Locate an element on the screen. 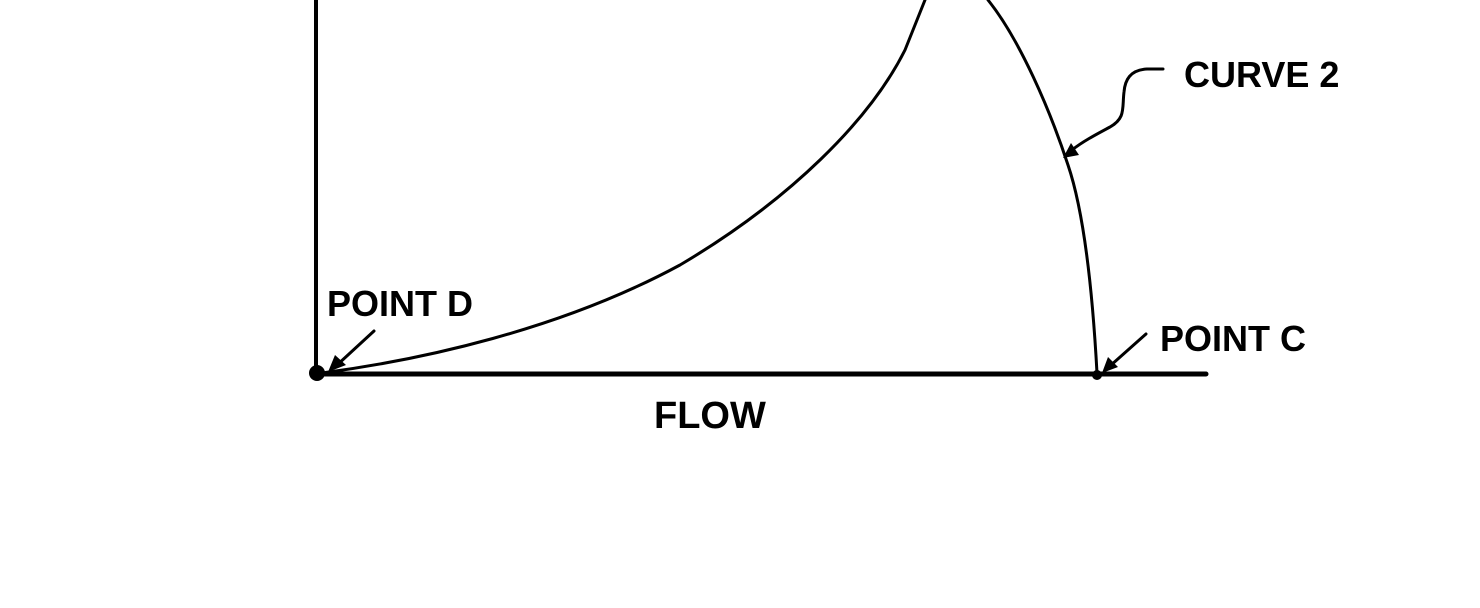 This screenshot has height=608, width=1480. curve-2-leader is located at coordinates (1114, 112).